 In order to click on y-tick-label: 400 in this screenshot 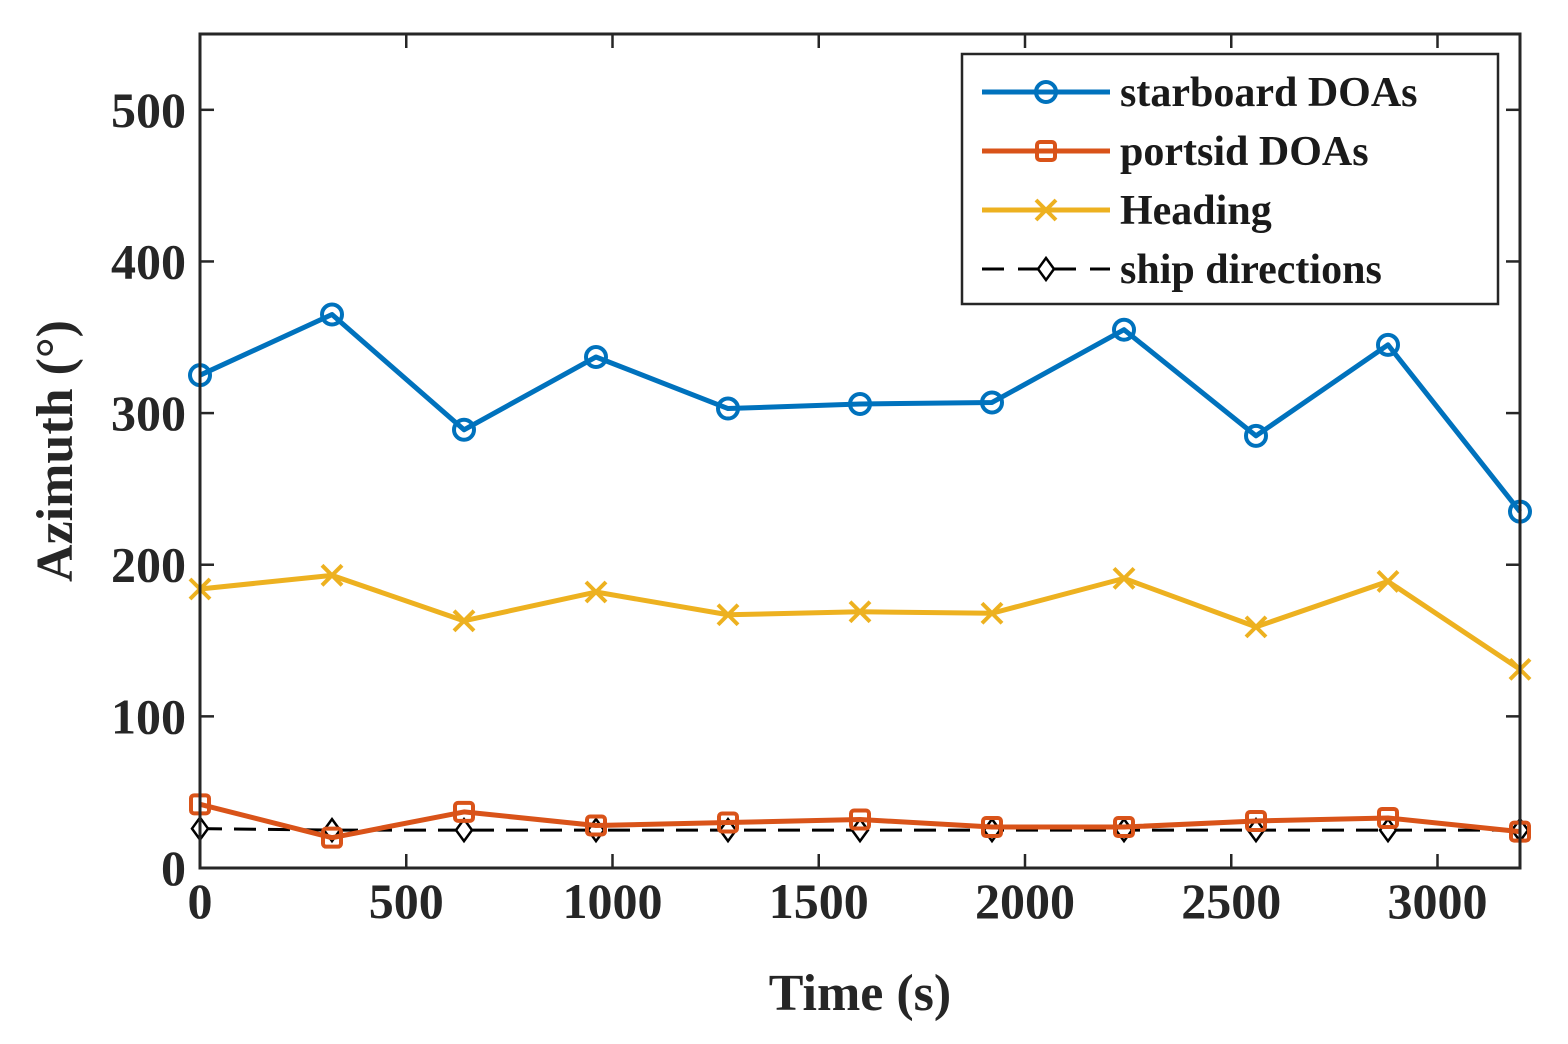, I will do `click(148, 261)`.